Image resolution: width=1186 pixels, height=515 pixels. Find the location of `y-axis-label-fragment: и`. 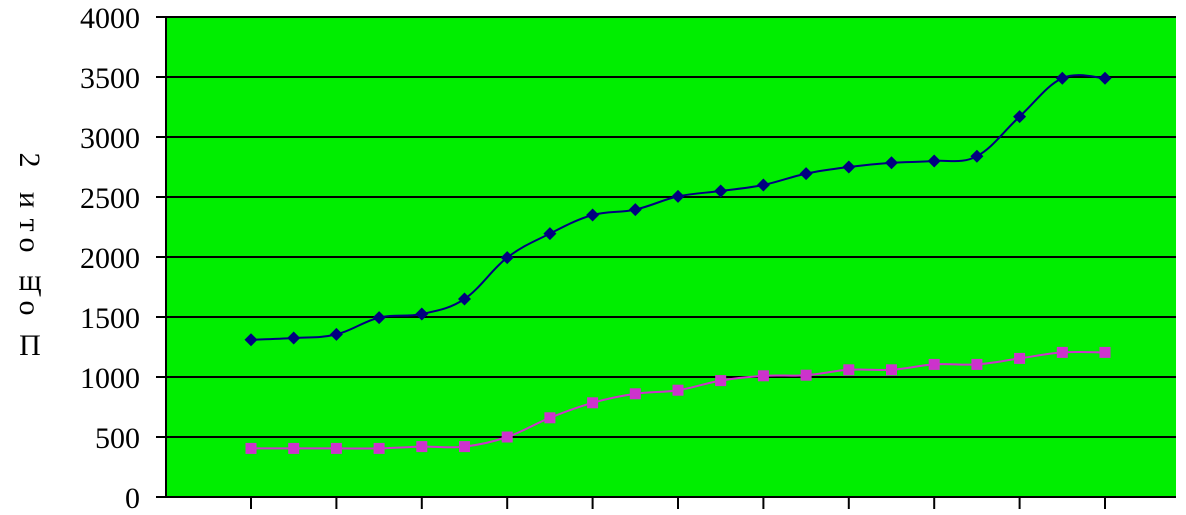

y-axis-label-fragment: и is located at coordinates (29, 200).